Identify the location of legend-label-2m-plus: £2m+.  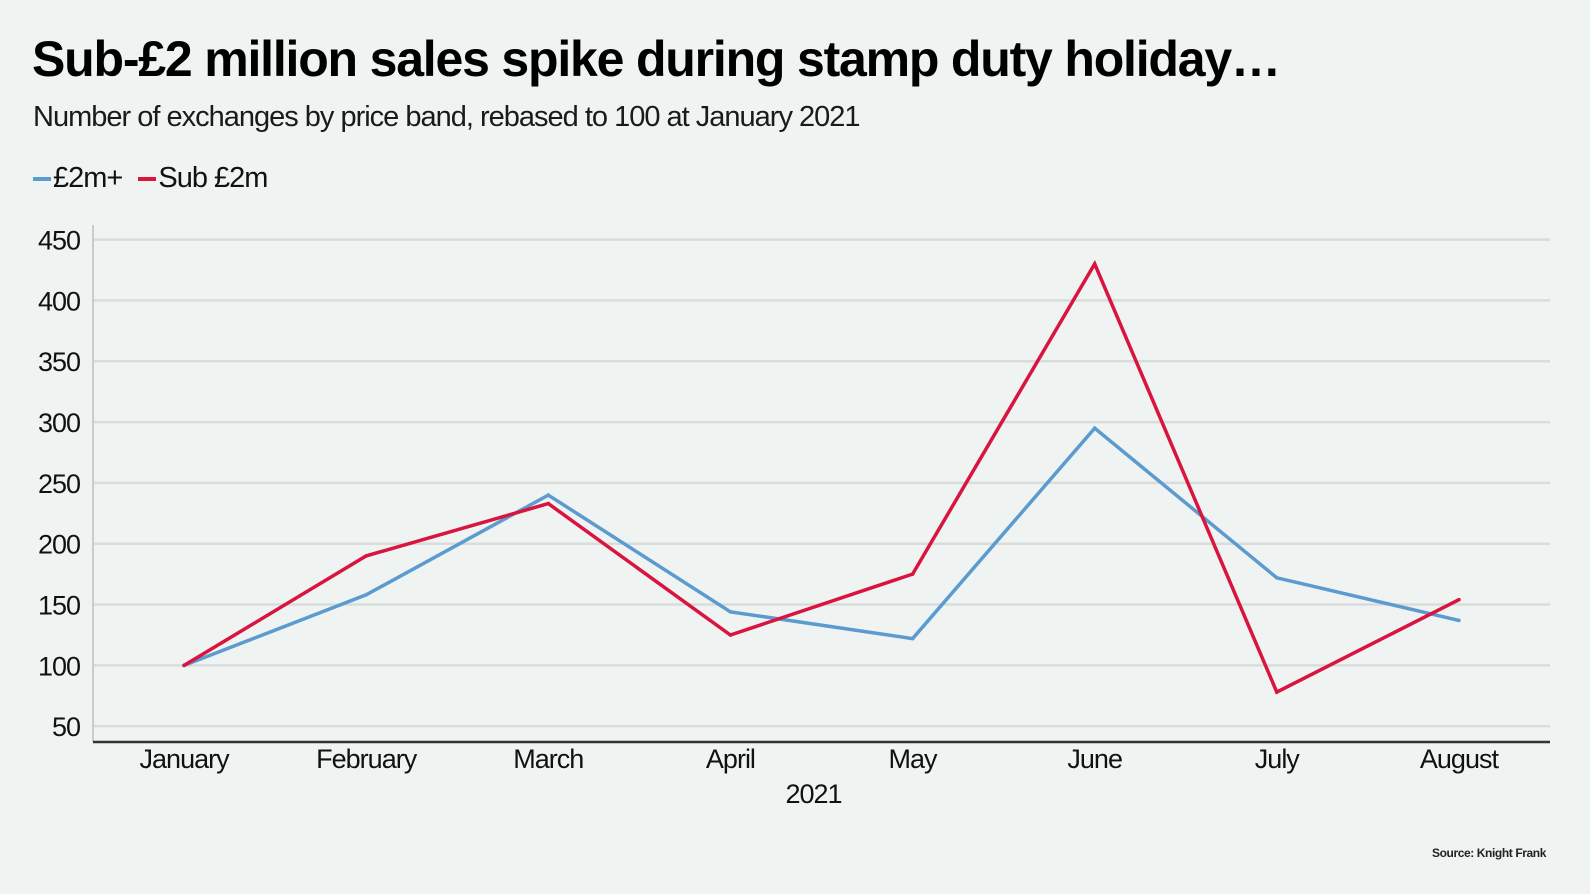
(88, 178).